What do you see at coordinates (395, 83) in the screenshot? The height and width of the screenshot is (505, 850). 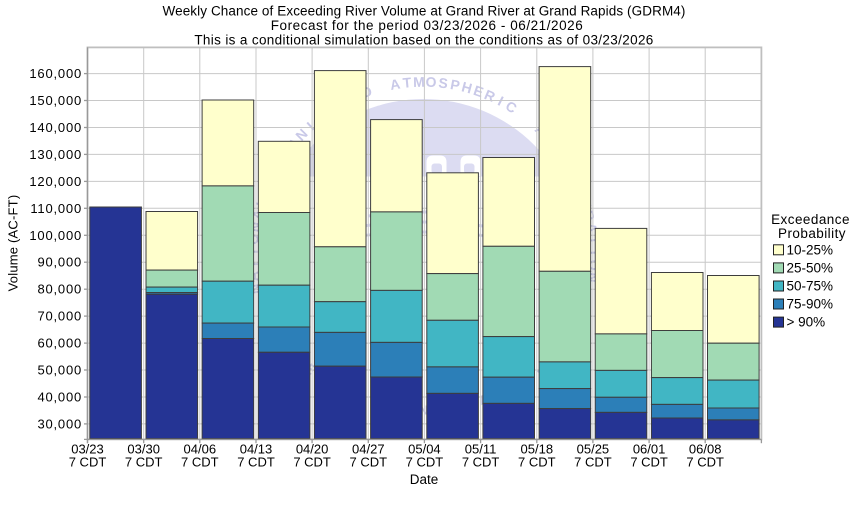 I see `svg-text: A` at bounding box center [395, 83].